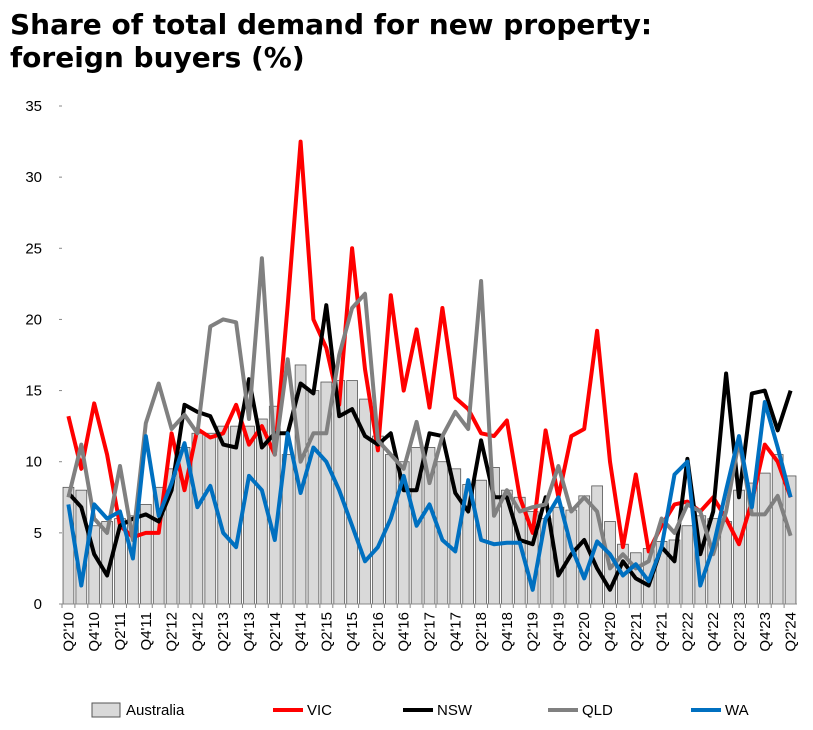 This screenshot has height=730, width=813. I want to click on x-tick-label: Q2'11, so click(120, 631).